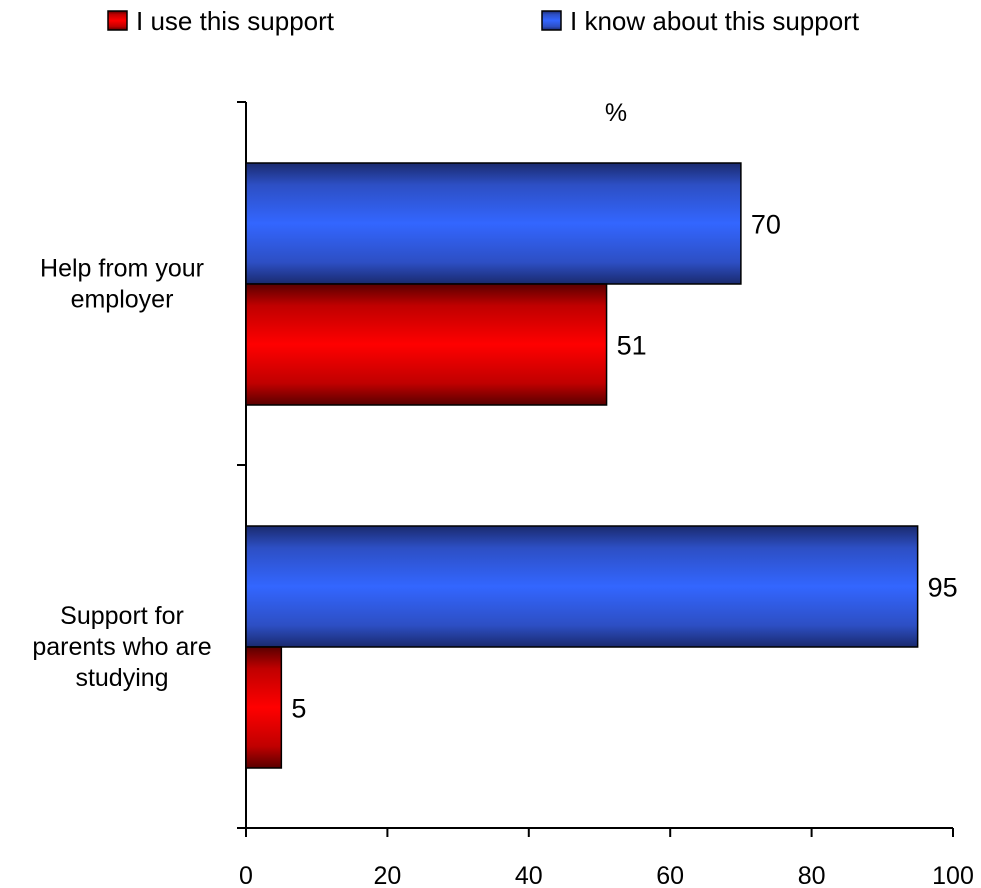 Image resolution: width=981 pixels, height=888 pixels. I want to click on data-label: 5, so click(298, 709).